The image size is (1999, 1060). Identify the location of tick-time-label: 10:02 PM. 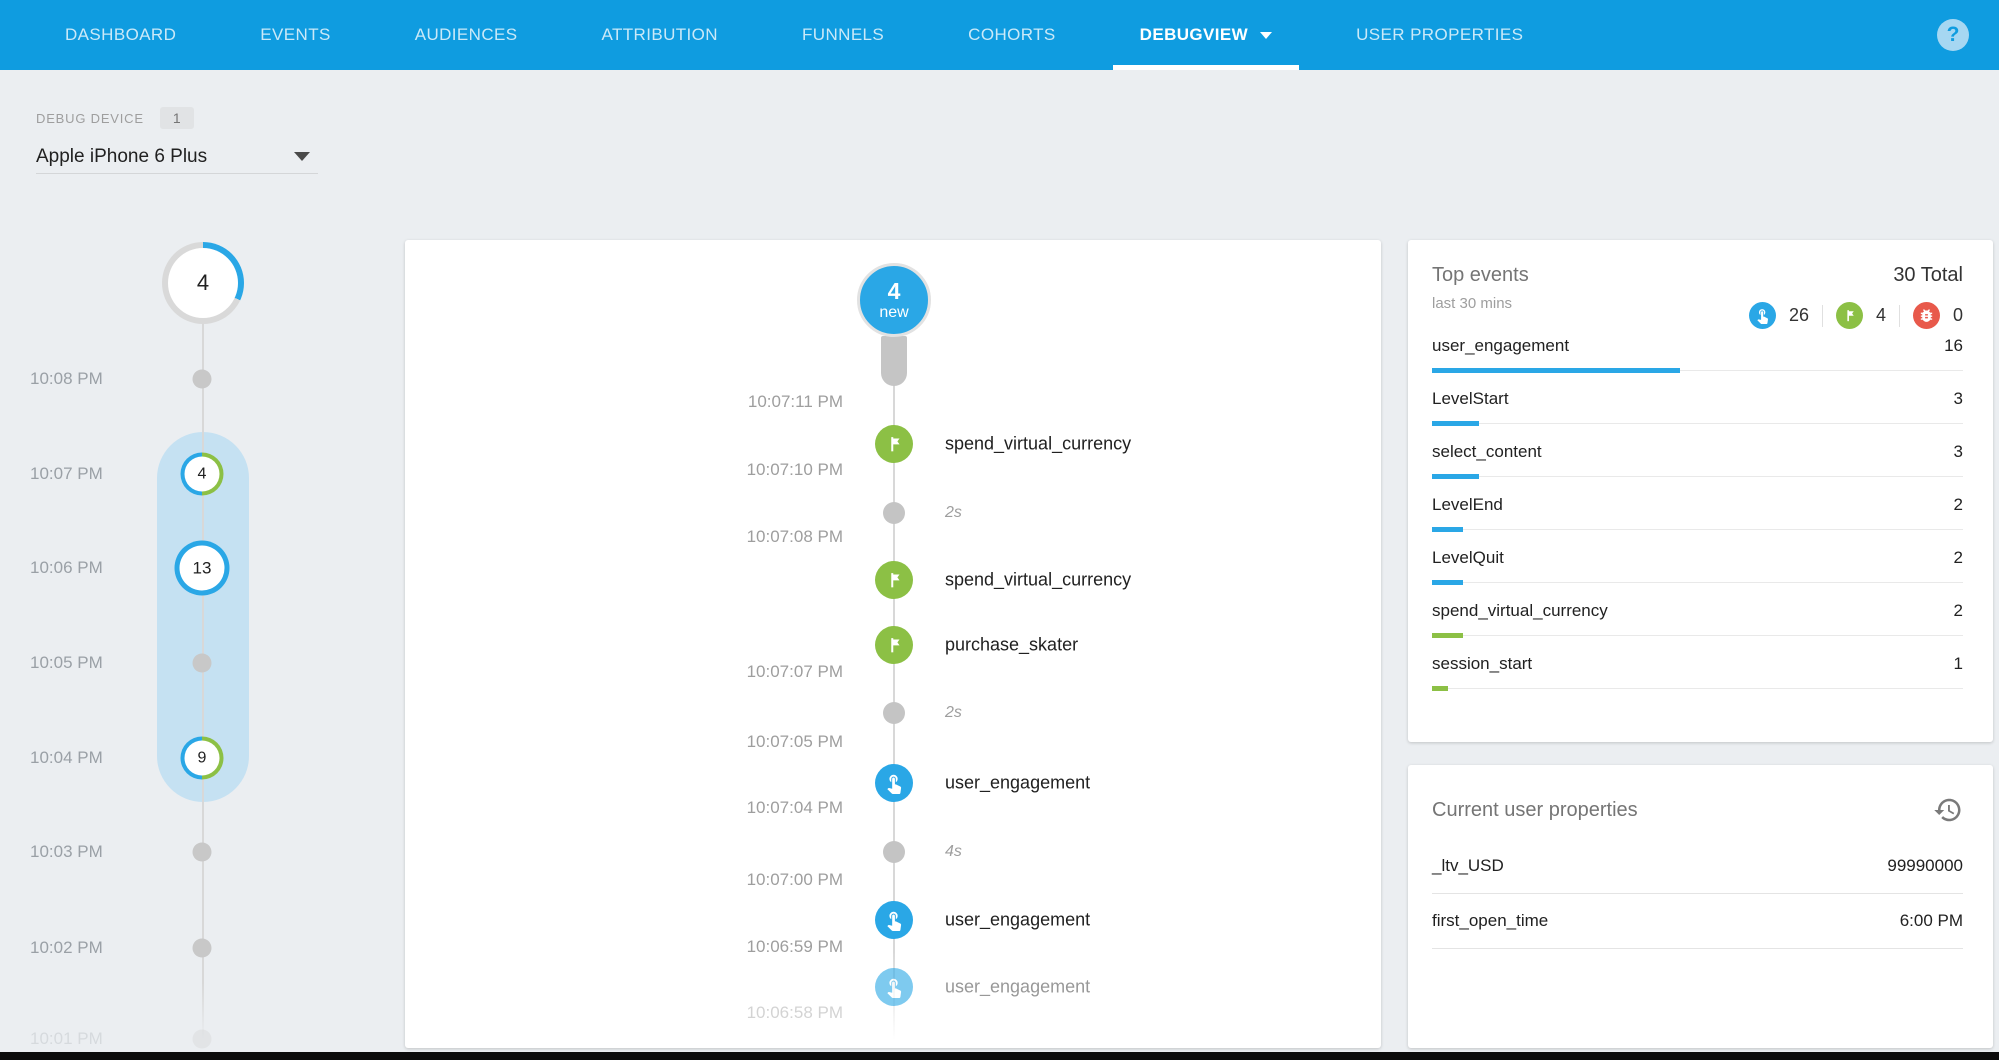
(66, 947).